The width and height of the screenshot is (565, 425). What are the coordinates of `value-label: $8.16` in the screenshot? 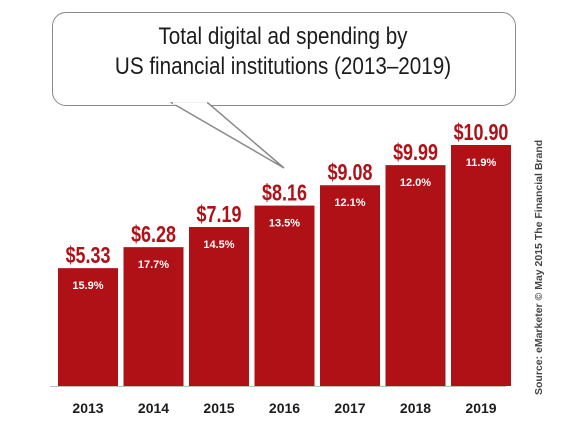 It's located at (284, 194).